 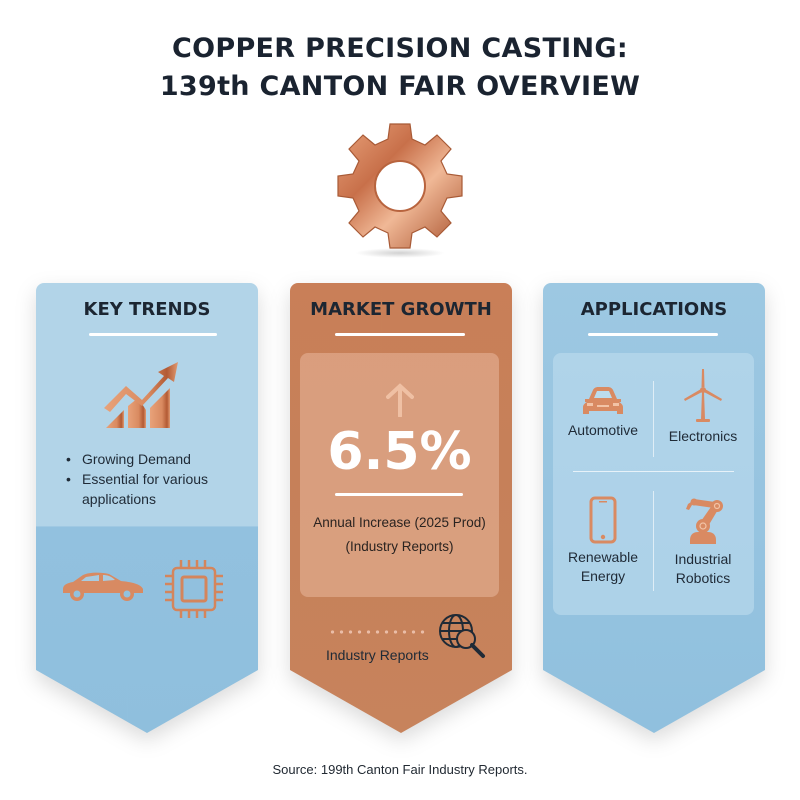 I want to click on key-trends-heading: KEY TRENDS, so click(x=147, y=309).